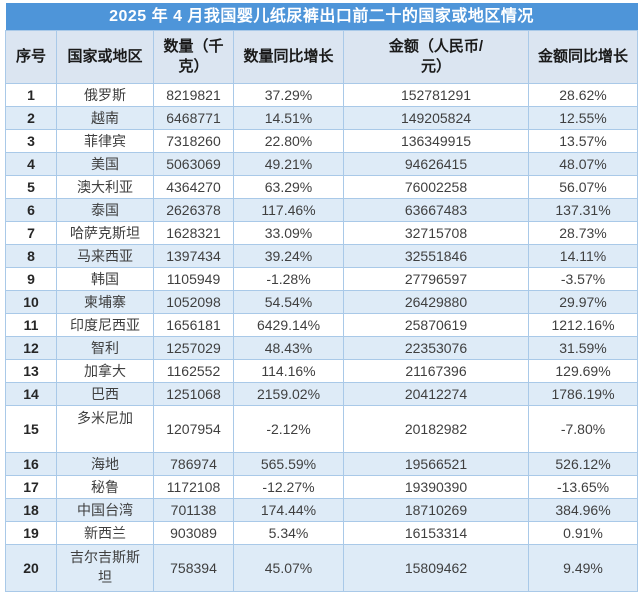  I want to click on cell-quantity-growth: 14.51%, so click(288, 118).